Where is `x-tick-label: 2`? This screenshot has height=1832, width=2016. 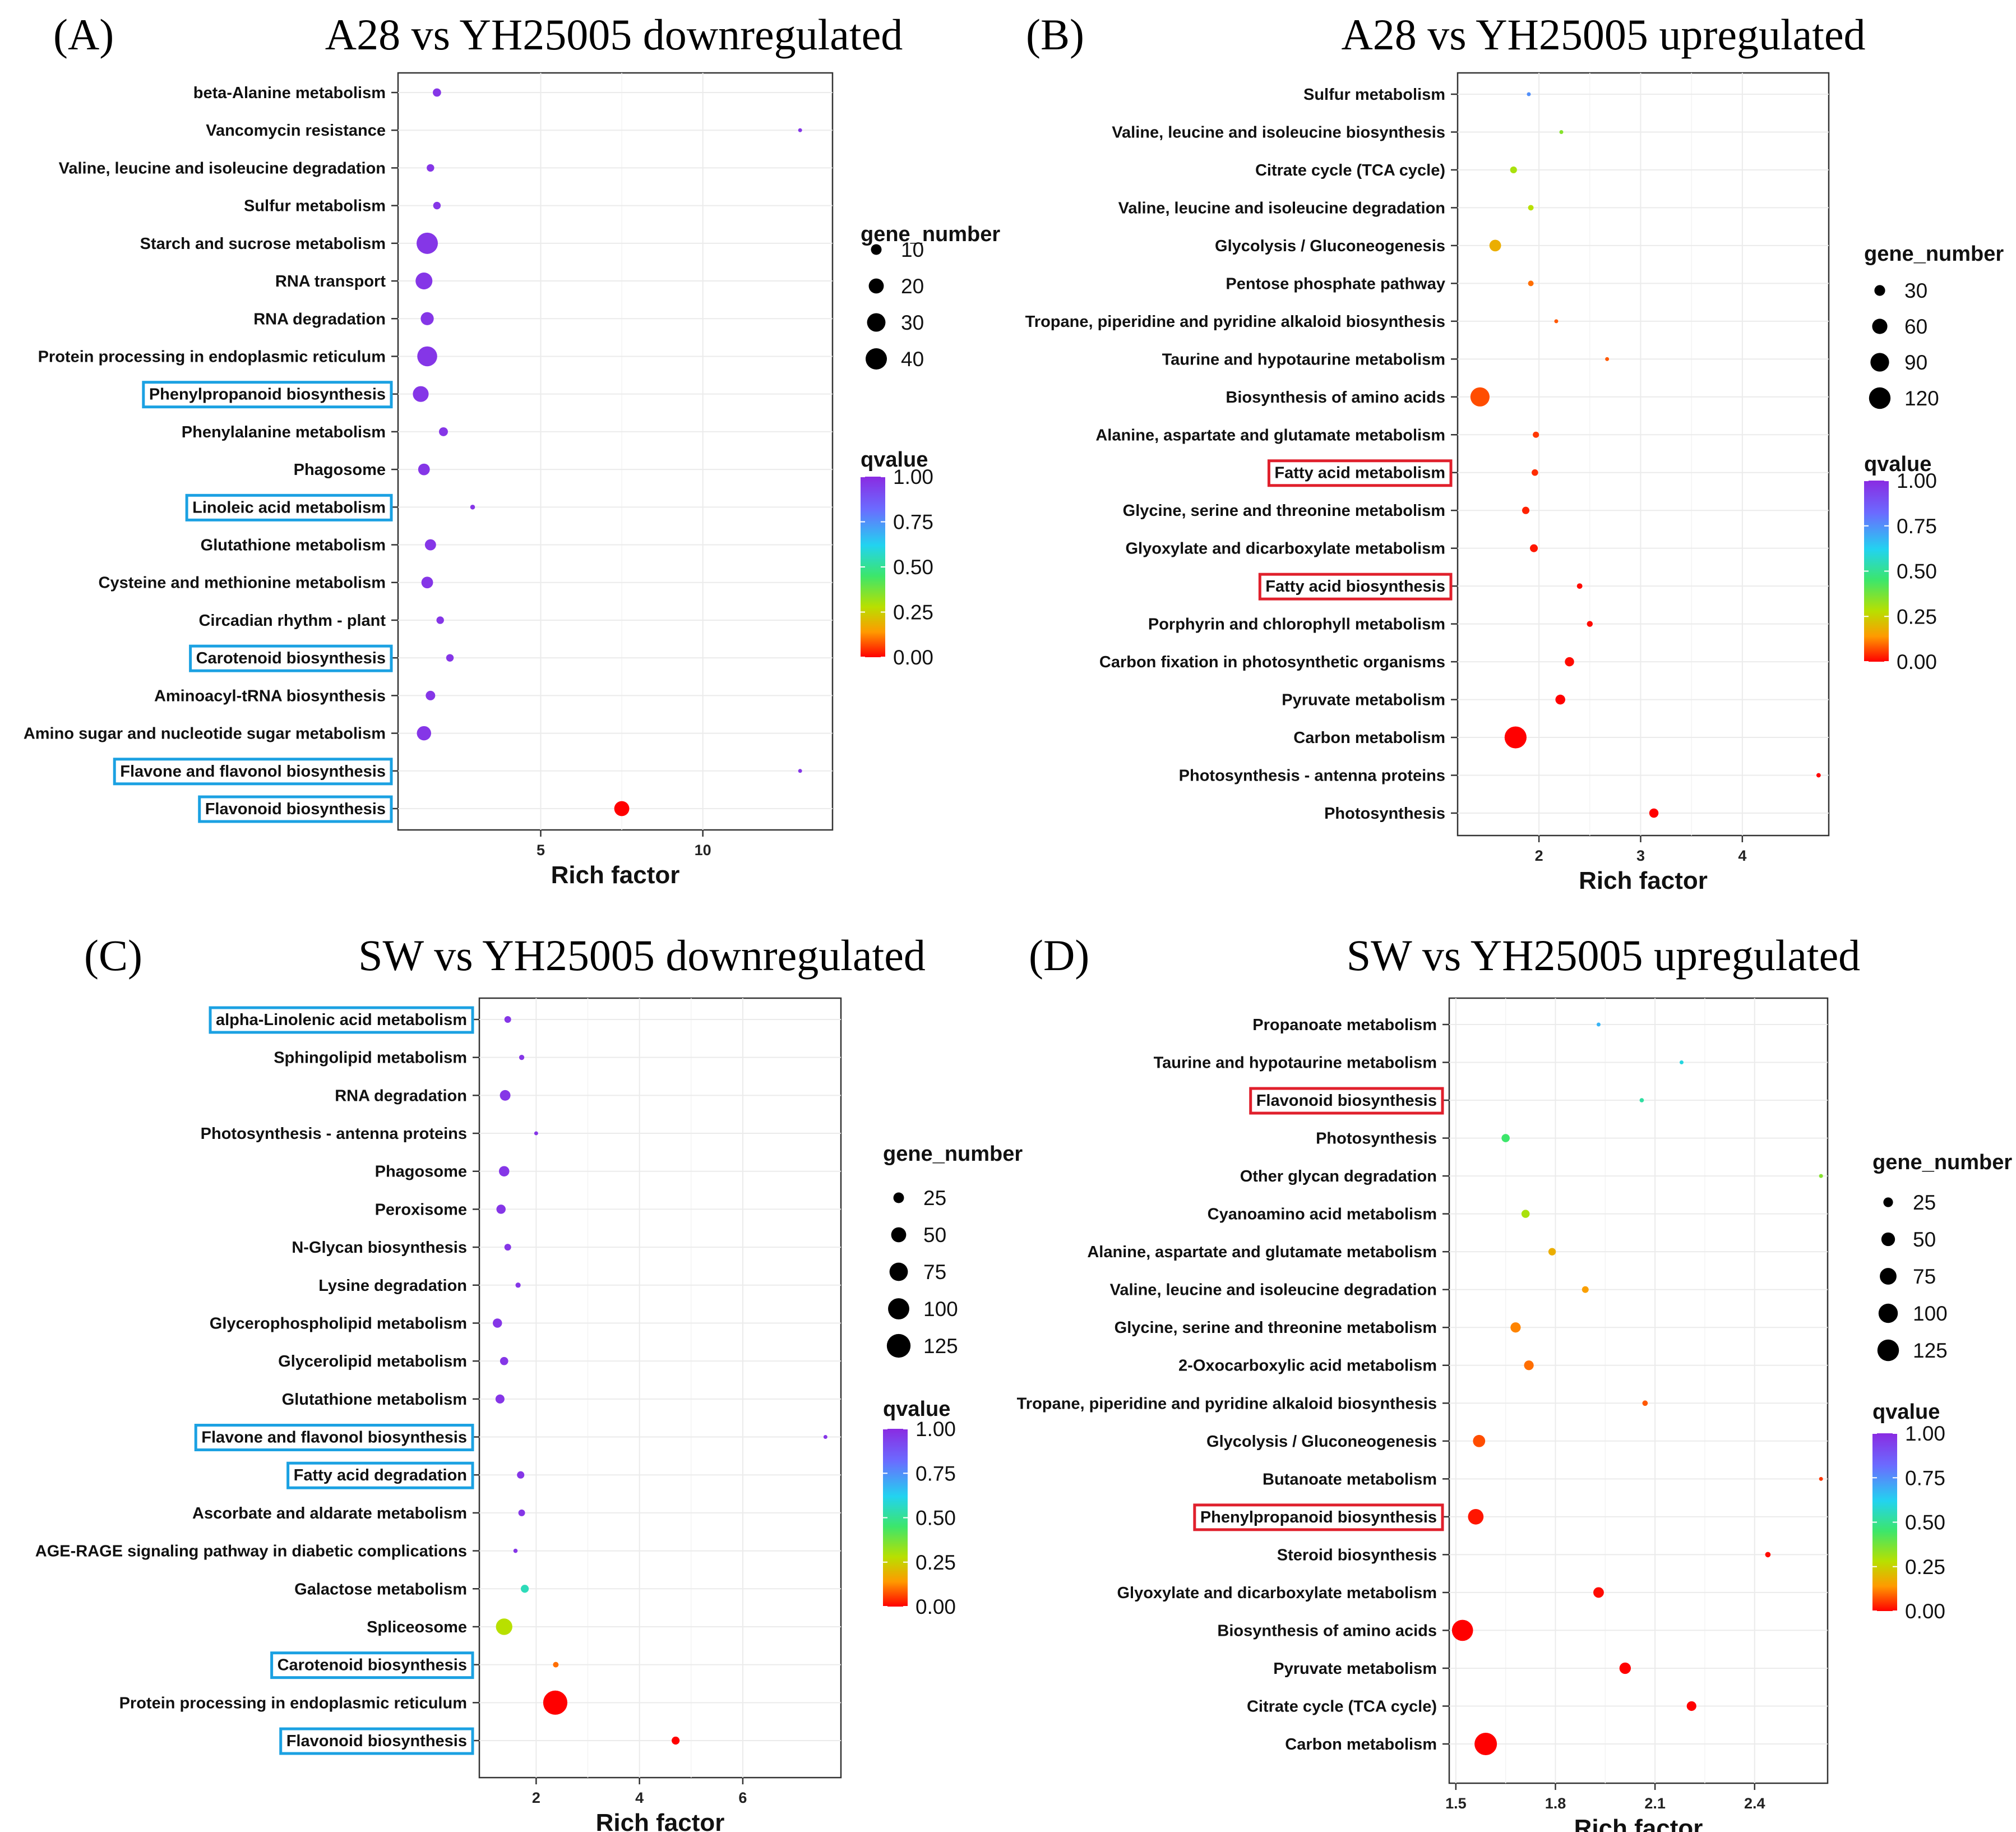
x-tick-label: 2 is located at coordinates (1539, 855).